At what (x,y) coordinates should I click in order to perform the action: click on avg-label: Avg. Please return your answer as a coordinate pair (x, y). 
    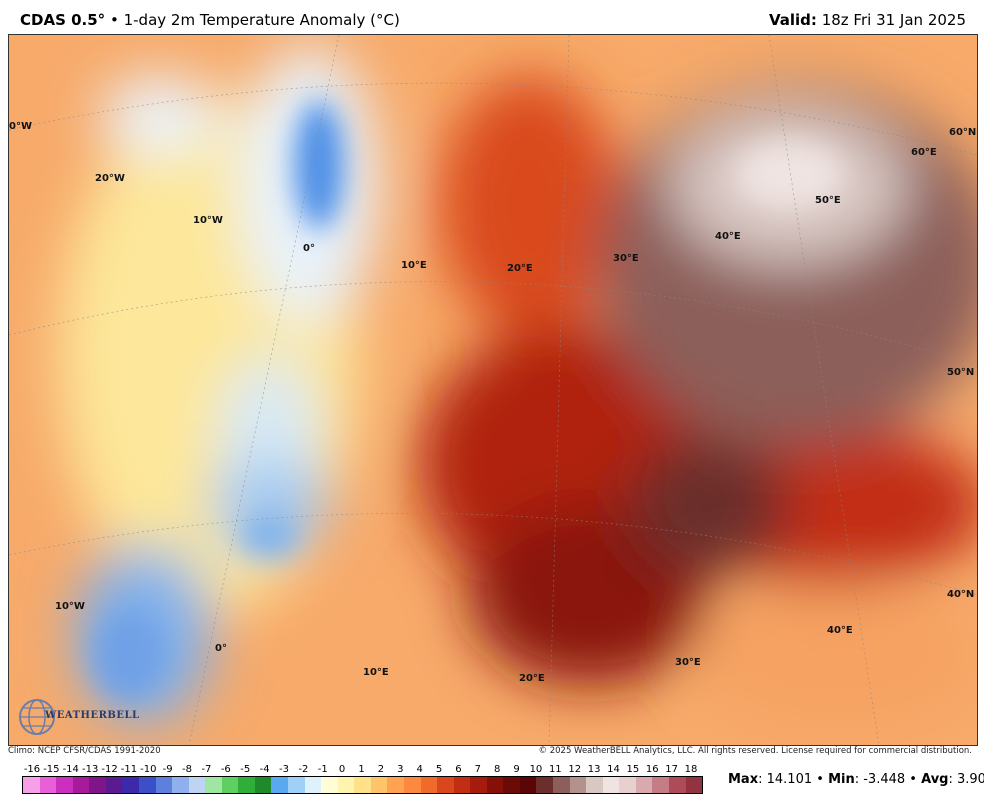
    Looking at the image, I should click on (935, 779).